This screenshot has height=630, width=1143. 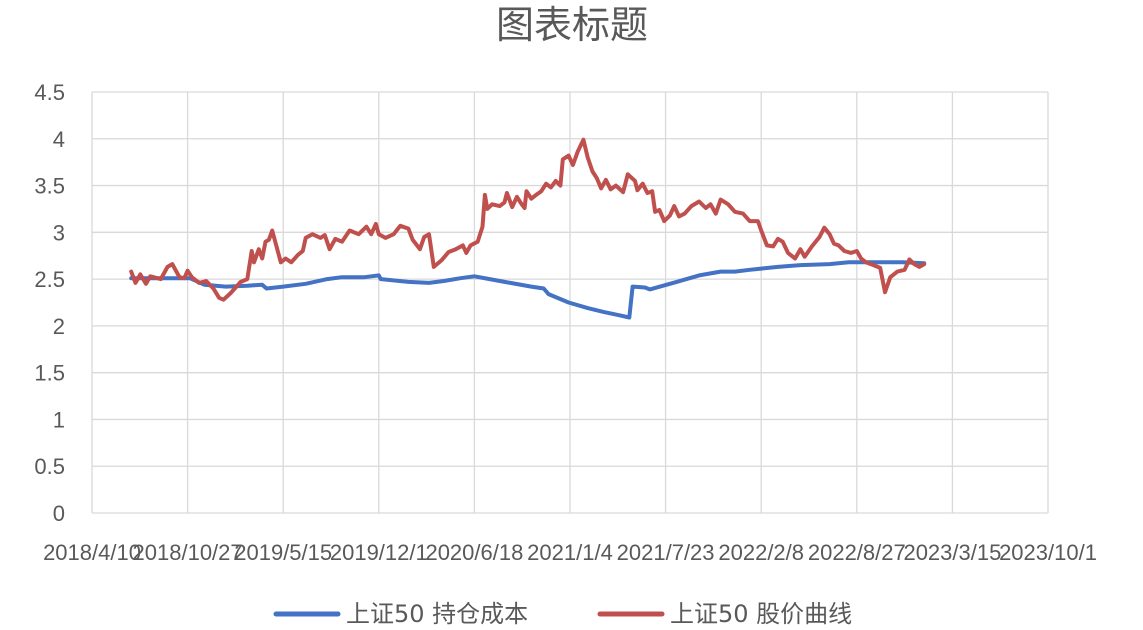 What do you see at coordinates (49, 186) in the screenshot?
I see `y-tick-label: 3.5` at bounding box center [49, 186].